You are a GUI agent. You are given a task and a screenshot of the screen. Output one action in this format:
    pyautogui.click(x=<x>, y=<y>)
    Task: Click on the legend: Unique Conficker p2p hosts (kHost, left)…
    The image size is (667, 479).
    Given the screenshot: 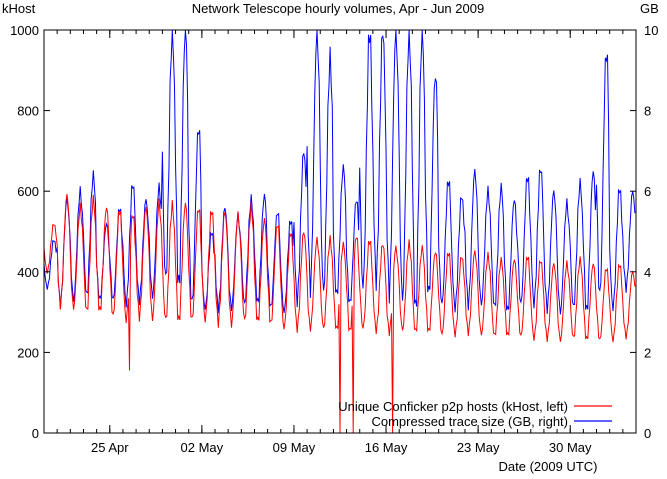 What is the action you would take?
    pyautogui.click(x=475, y=414)
    